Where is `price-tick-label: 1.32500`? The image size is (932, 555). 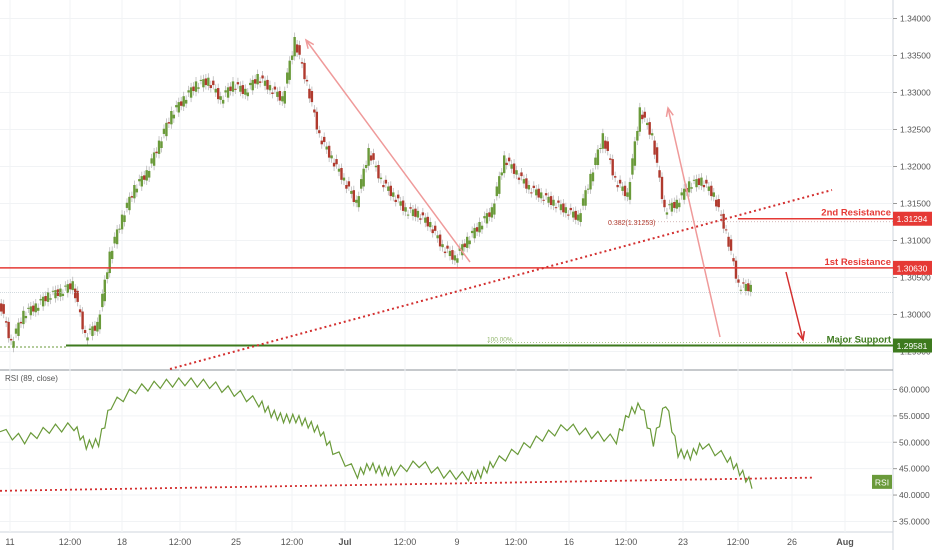 price-tick-label: 1.32500 is located at coordinates (915, 130).